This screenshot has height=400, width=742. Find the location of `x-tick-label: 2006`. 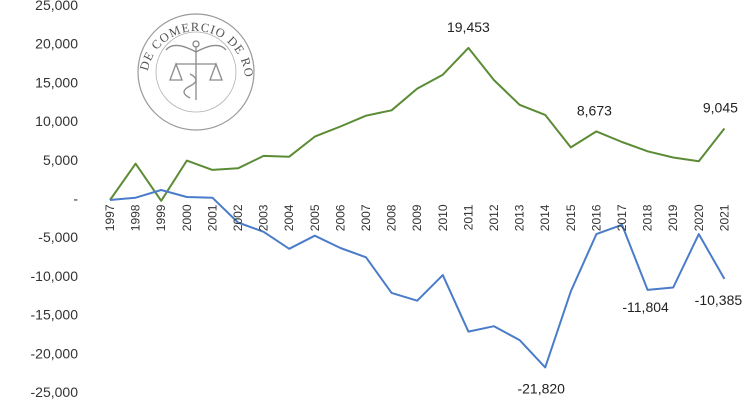

x-tick-label: 2006 is located at coordinates (340, 217).